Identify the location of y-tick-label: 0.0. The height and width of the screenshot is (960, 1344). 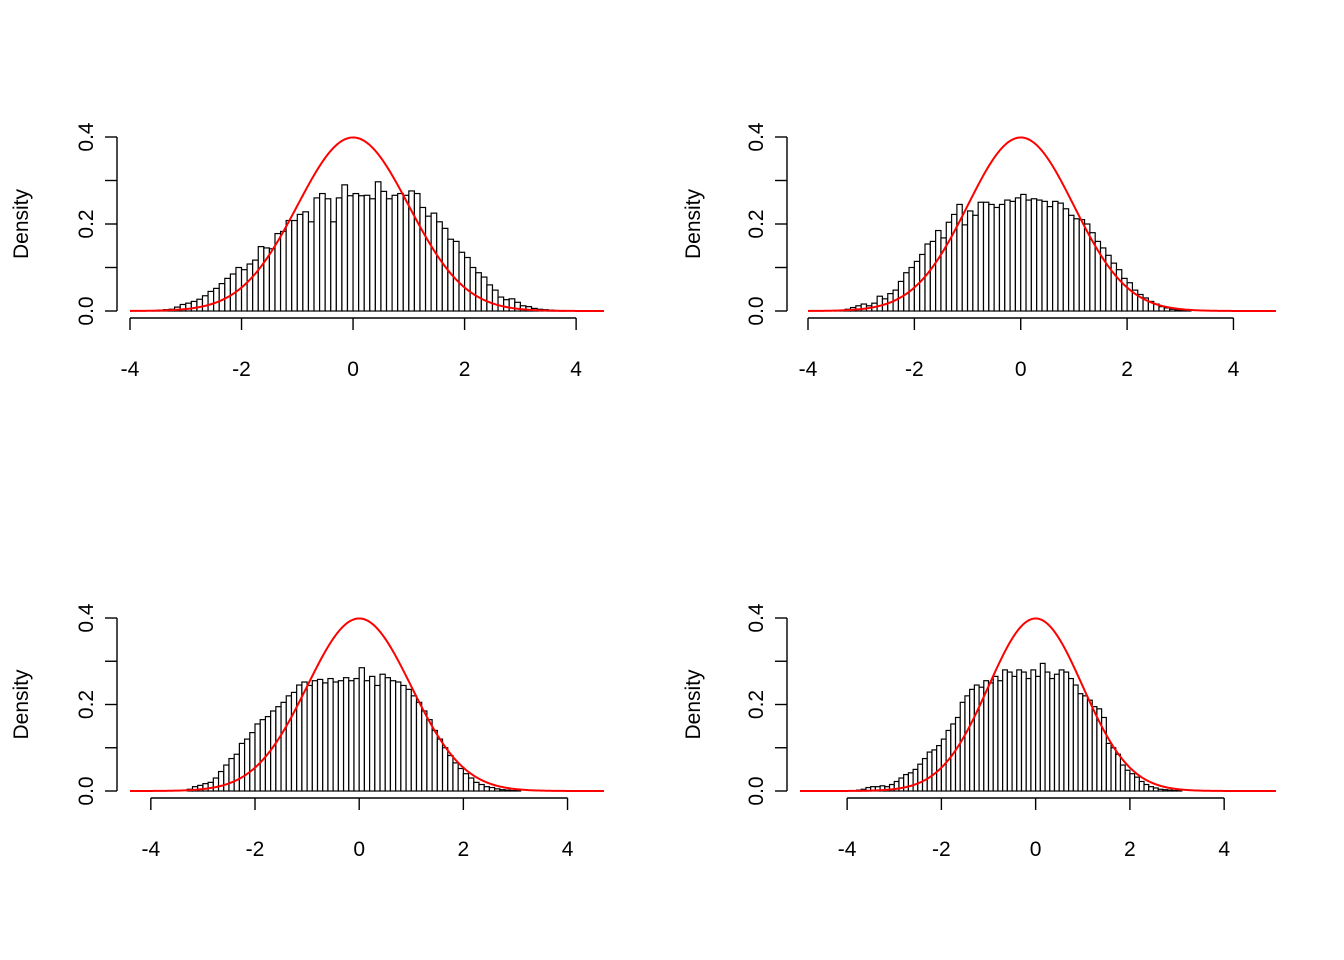
(86, 790).